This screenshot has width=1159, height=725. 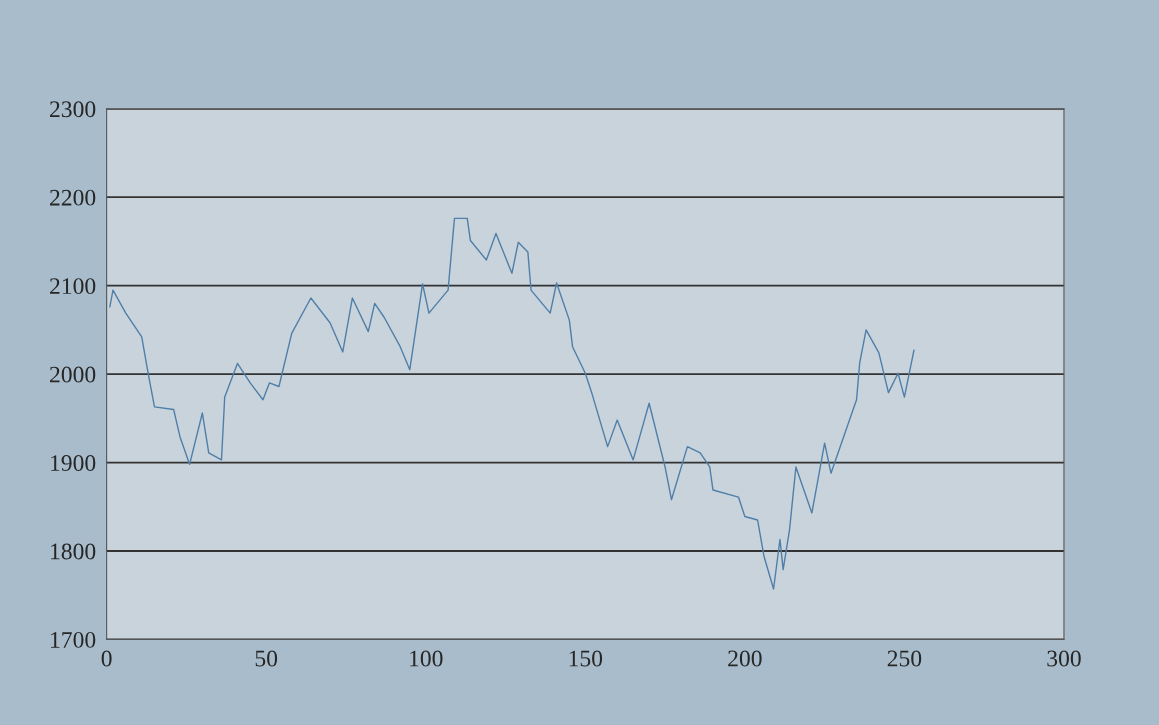 What do you see at coordinates (73, 109) in the screenshot?
I see `y-tick-label: 2300` at bounding box center [73, 109].